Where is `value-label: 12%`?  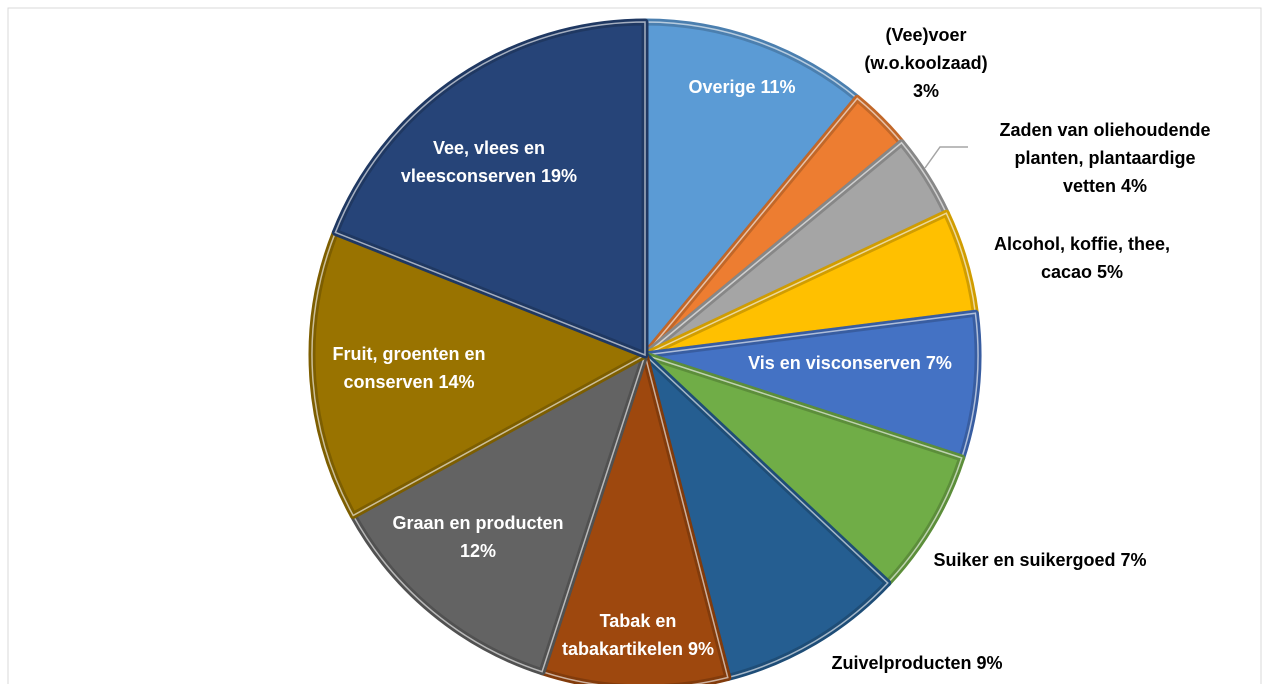
value-label: 12% is located at coordinates (478, 551).